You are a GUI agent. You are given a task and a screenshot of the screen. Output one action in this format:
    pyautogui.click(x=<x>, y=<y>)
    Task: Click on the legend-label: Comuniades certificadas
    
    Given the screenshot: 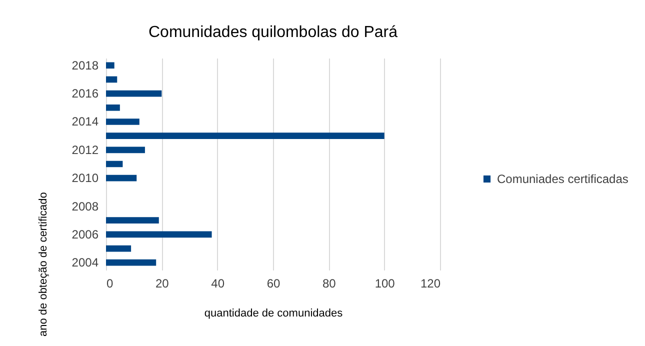 What is the action you would take?
    pyautogui.click(x=562, y=179)
    